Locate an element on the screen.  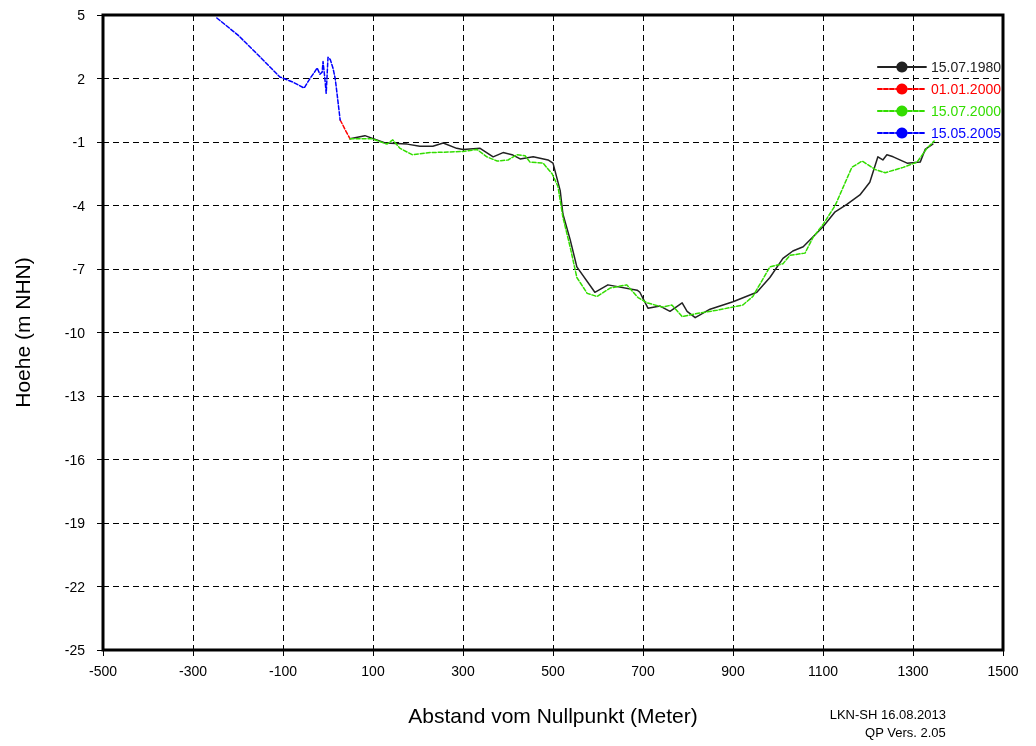
x-tick-label: 300 is located at coordinates (463, 671).